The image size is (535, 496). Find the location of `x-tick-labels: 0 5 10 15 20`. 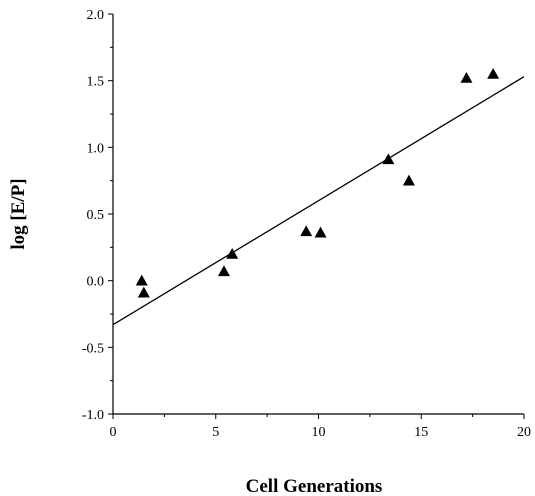

x-tick-labels: 0 5 10 15 20 is located at coordinates (321, 432).